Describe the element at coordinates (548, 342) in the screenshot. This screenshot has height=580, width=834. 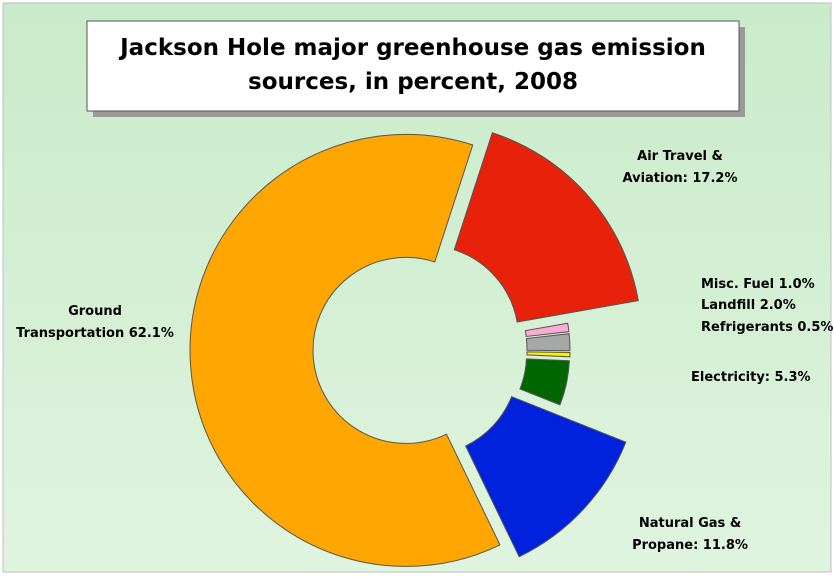
I see `slice-landfill` at that location.